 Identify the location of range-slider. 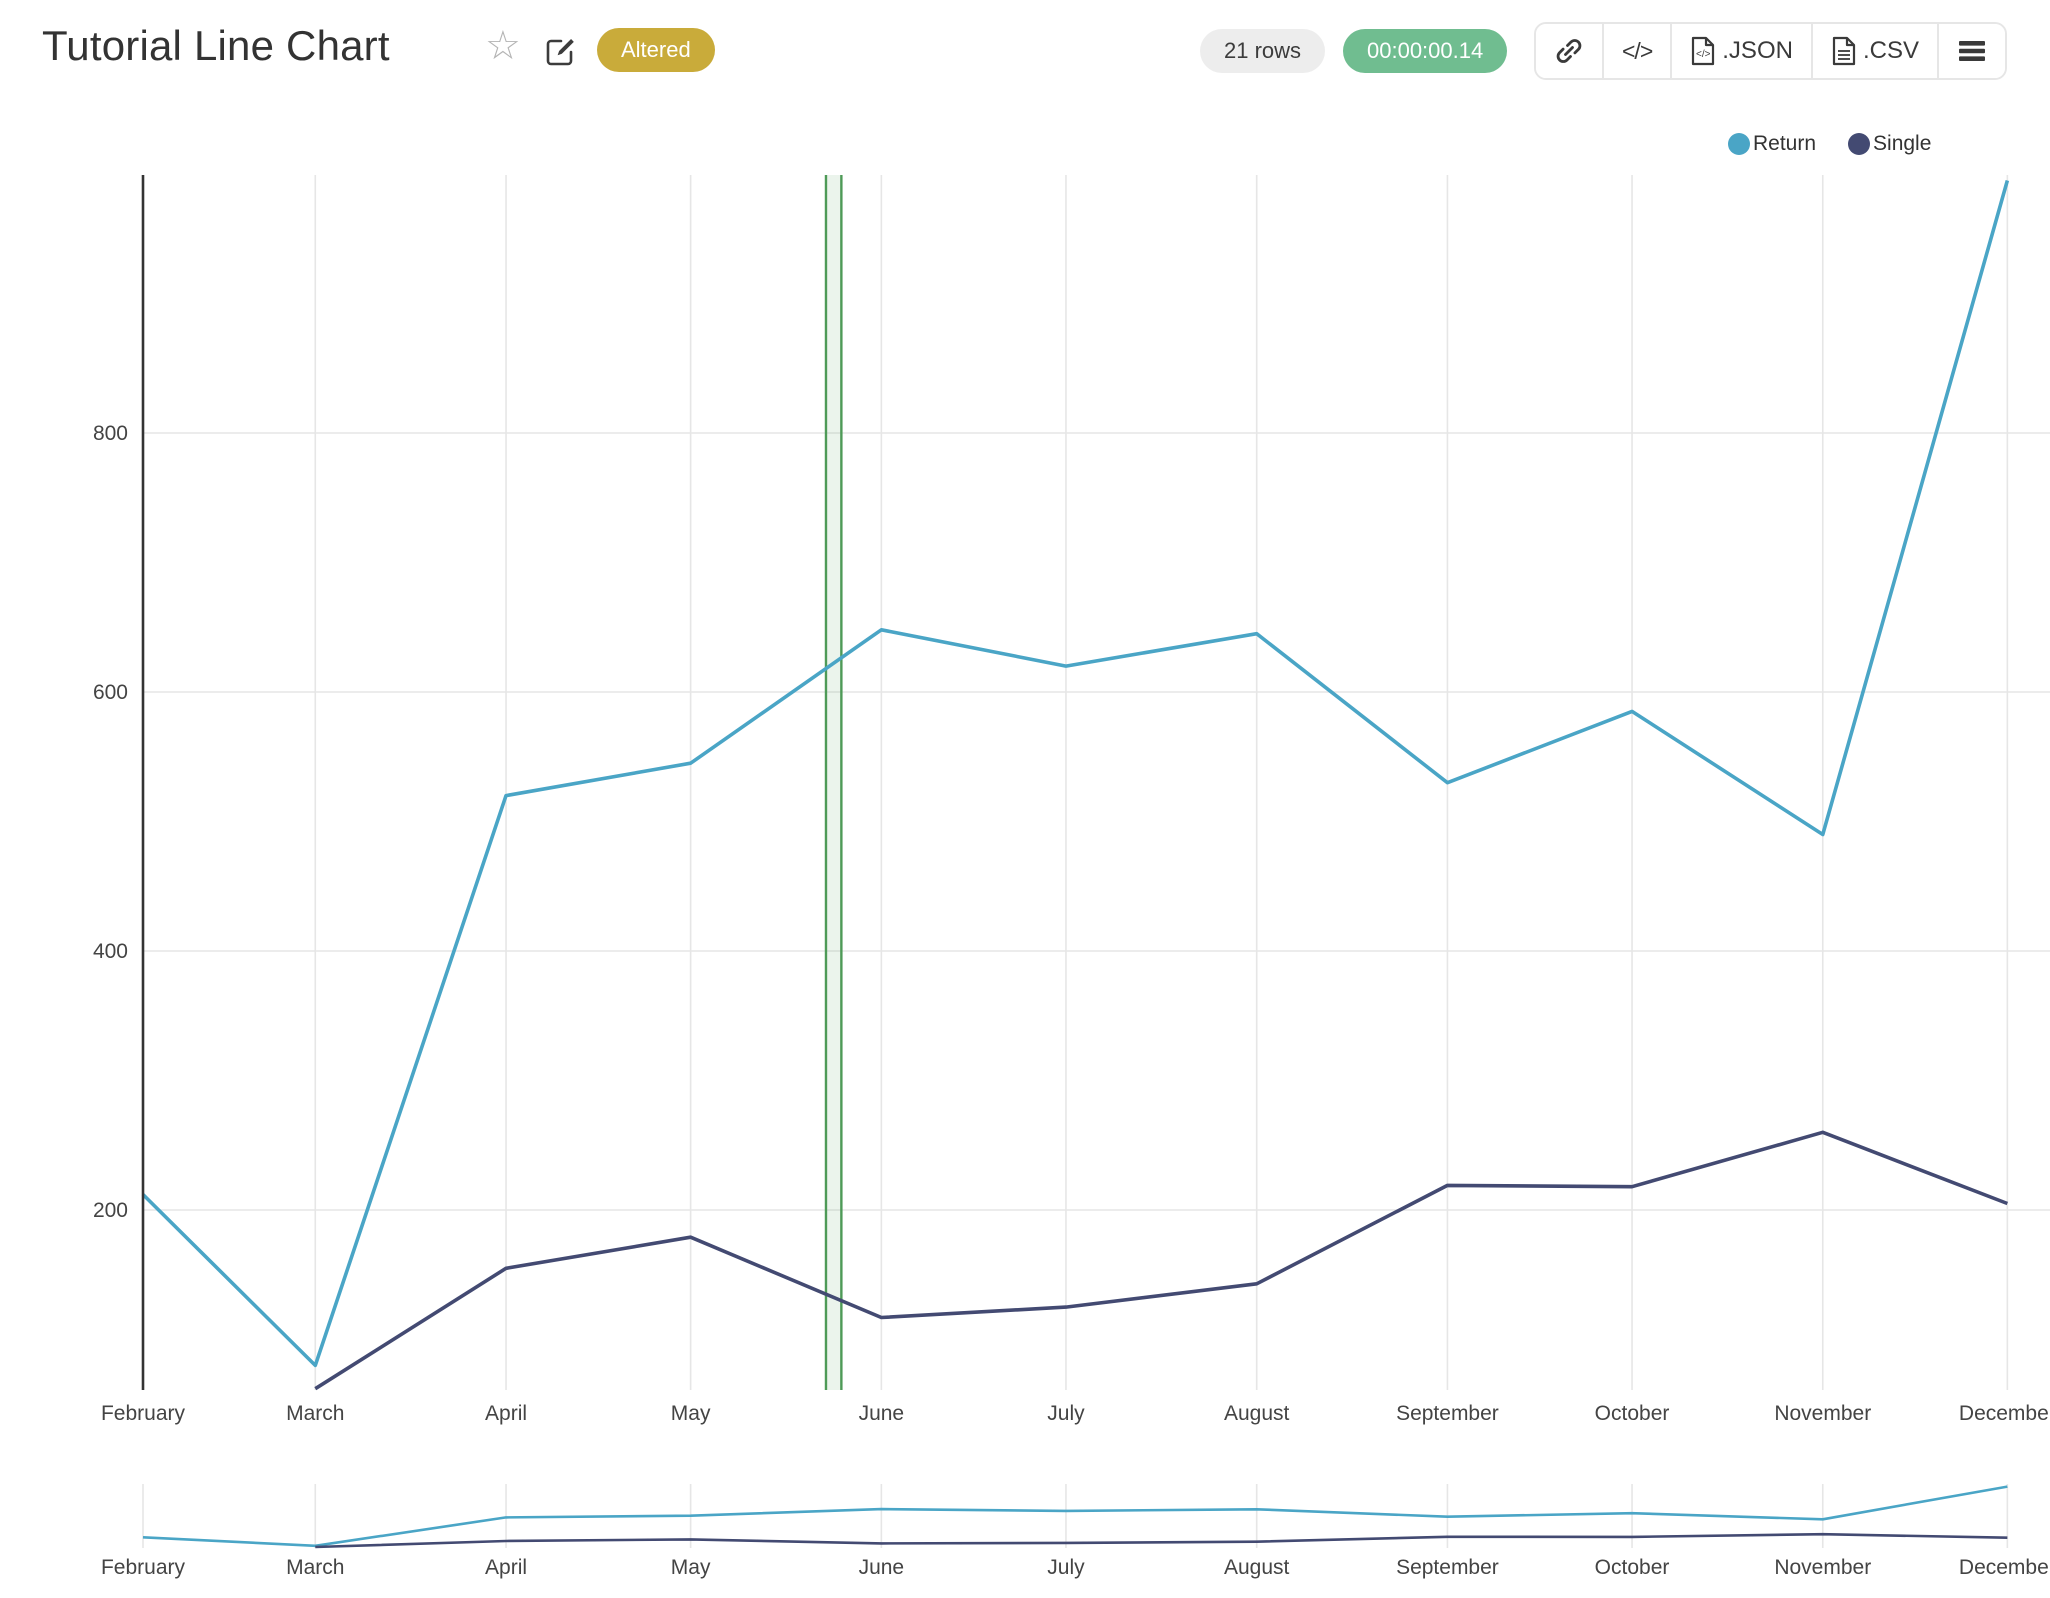
(1096, 1516).